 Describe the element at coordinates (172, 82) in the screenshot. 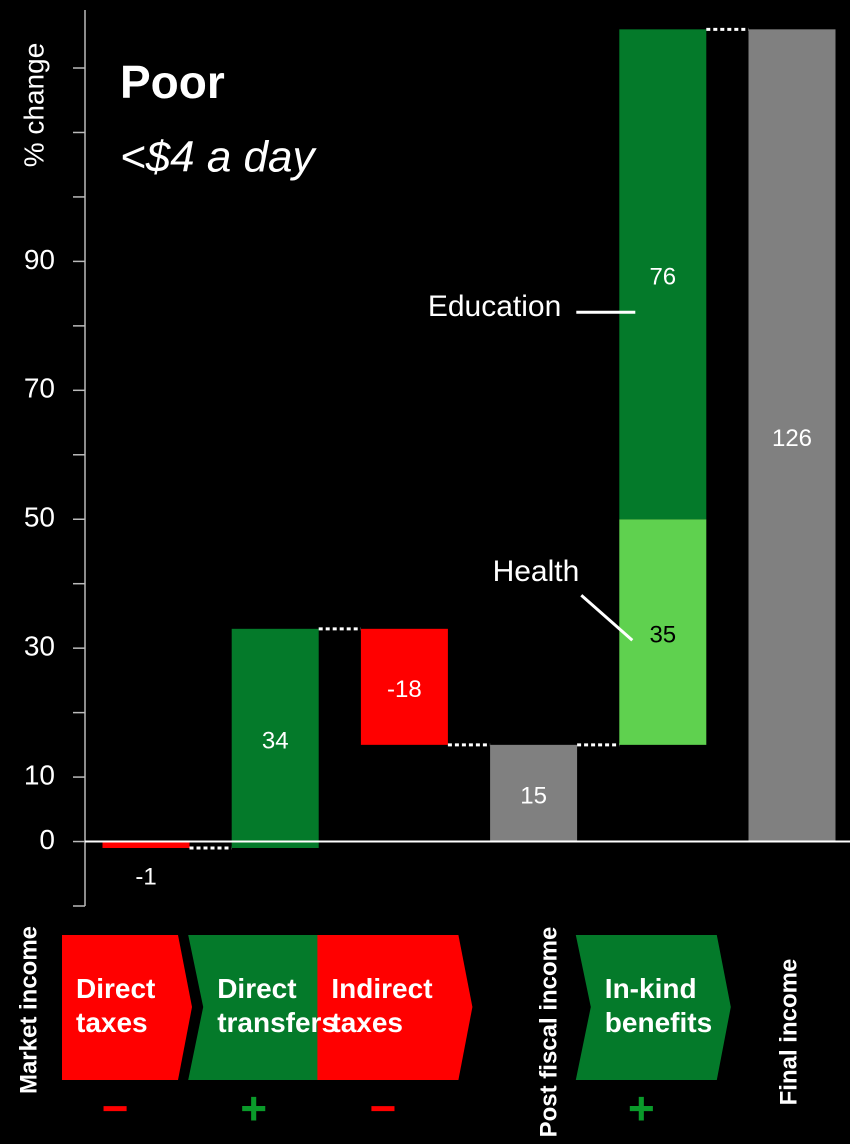

I see `chart-title: Poor` at that location.